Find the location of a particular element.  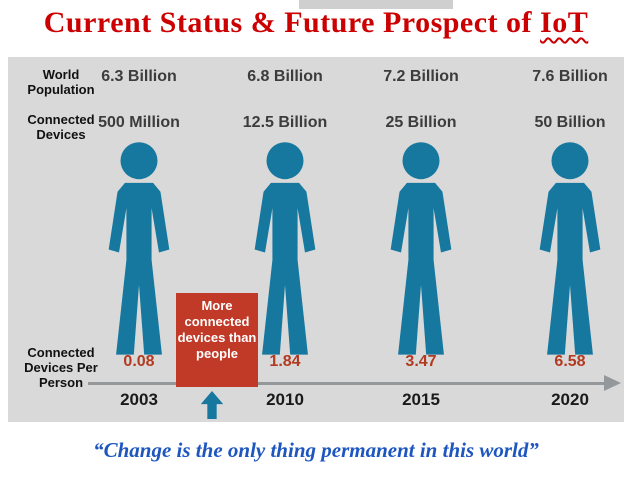

person-figure-2003 is located at coordinates (139, 251).